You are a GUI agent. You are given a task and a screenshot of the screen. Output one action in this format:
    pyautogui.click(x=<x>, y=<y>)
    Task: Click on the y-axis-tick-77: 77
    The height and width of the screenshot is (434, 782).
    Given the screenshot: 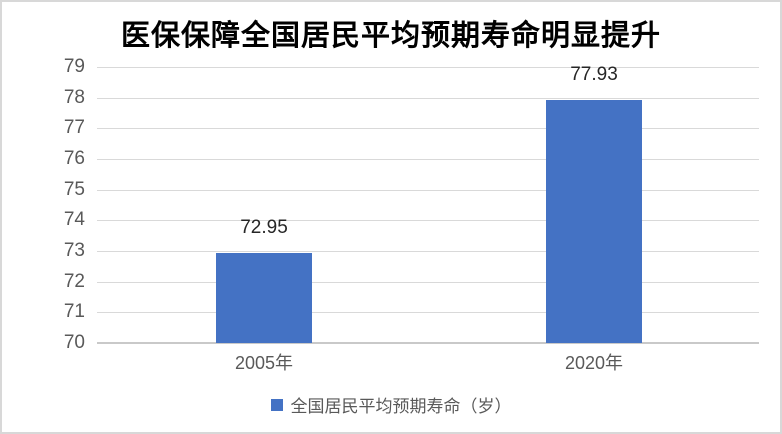 What is the action you would take?
    pyautogui.click(x=74, y=128)
    